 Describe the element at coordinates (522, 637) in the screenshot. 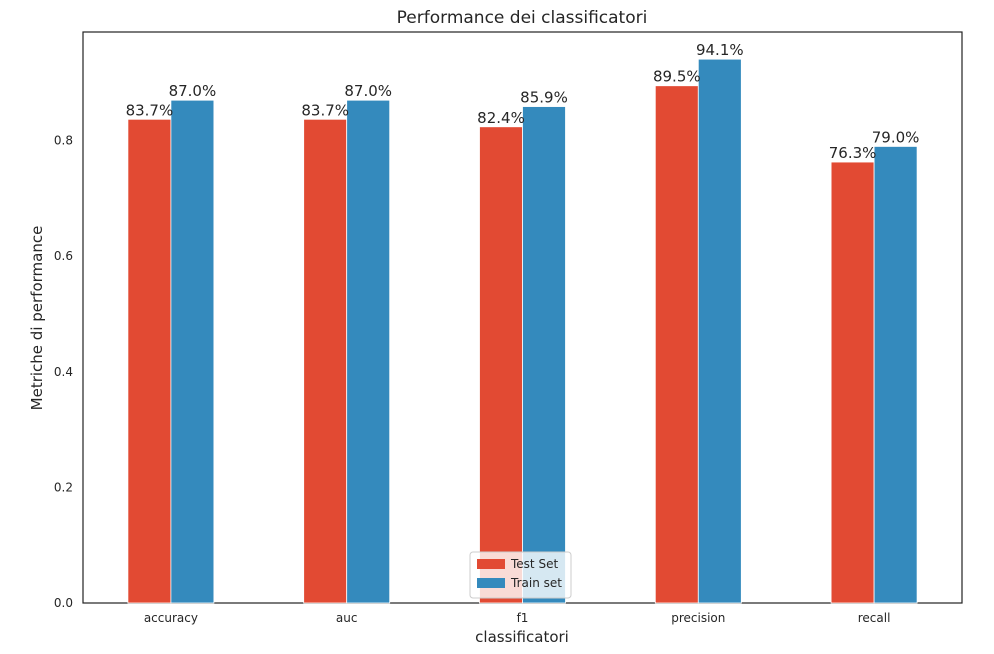

I see `x-axis-label: classificatori` at that location.